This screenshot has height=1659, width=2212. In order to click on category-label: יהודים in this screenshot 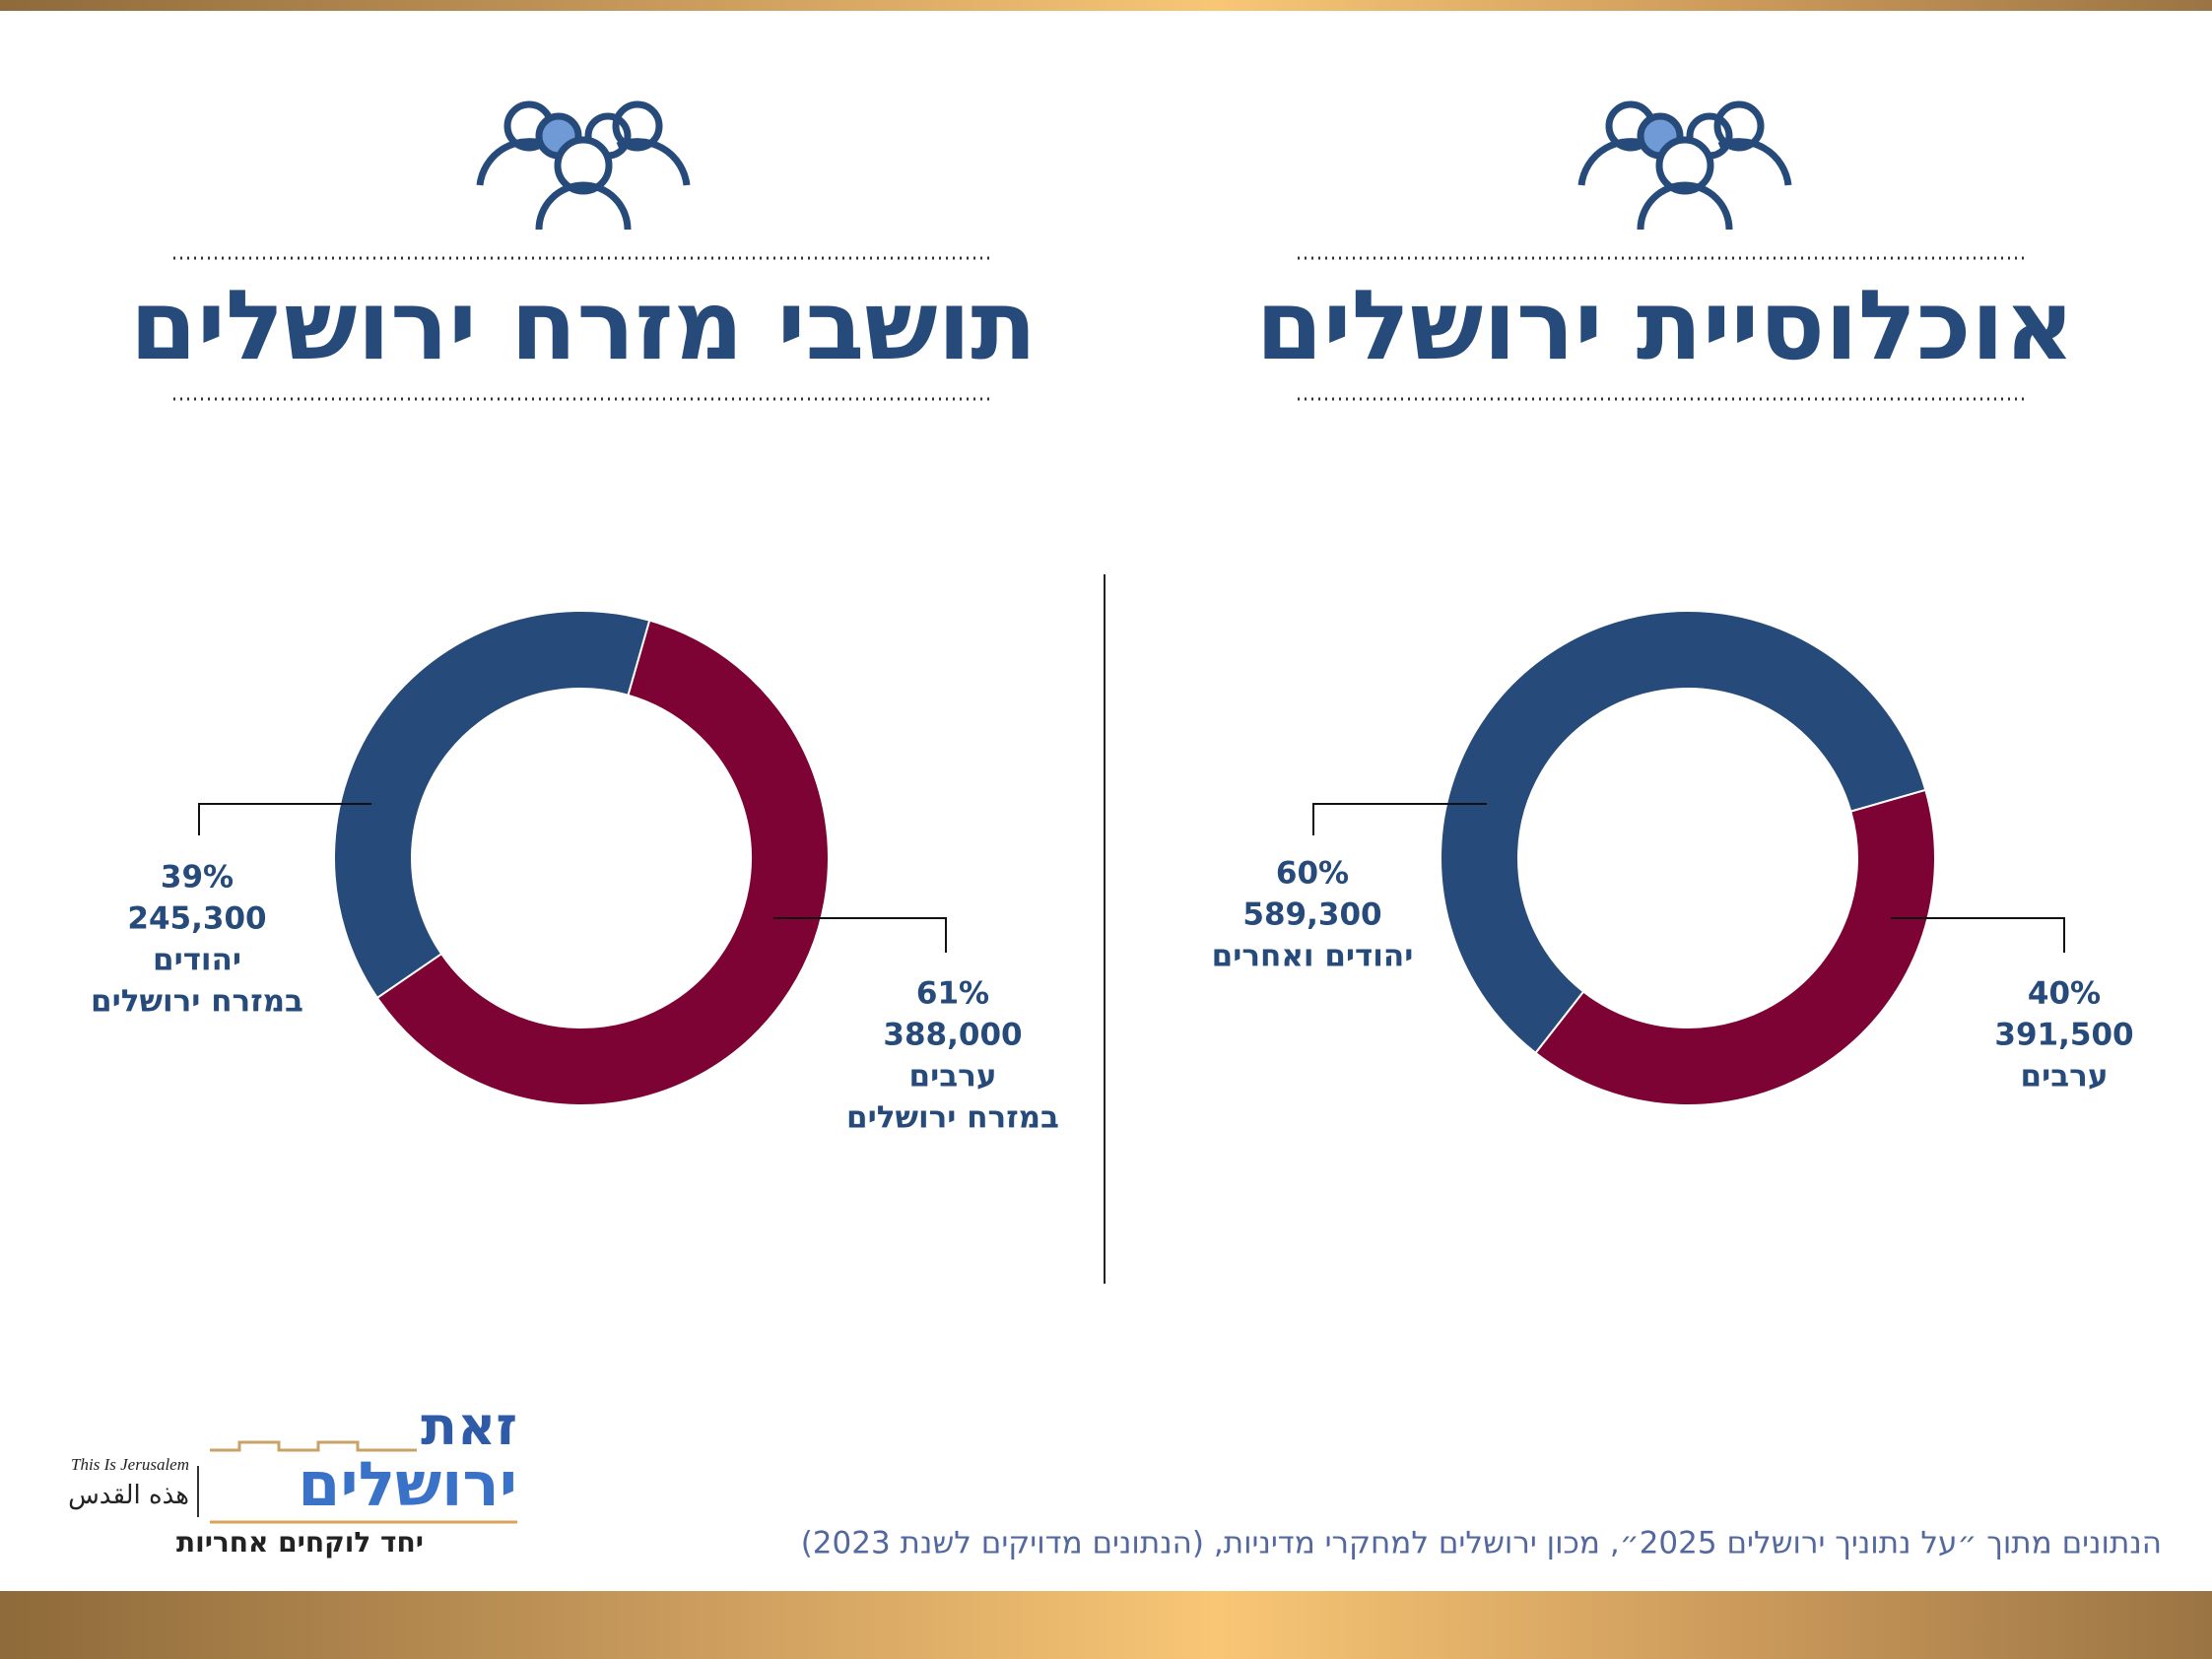, I will do `click(197, 960)`.